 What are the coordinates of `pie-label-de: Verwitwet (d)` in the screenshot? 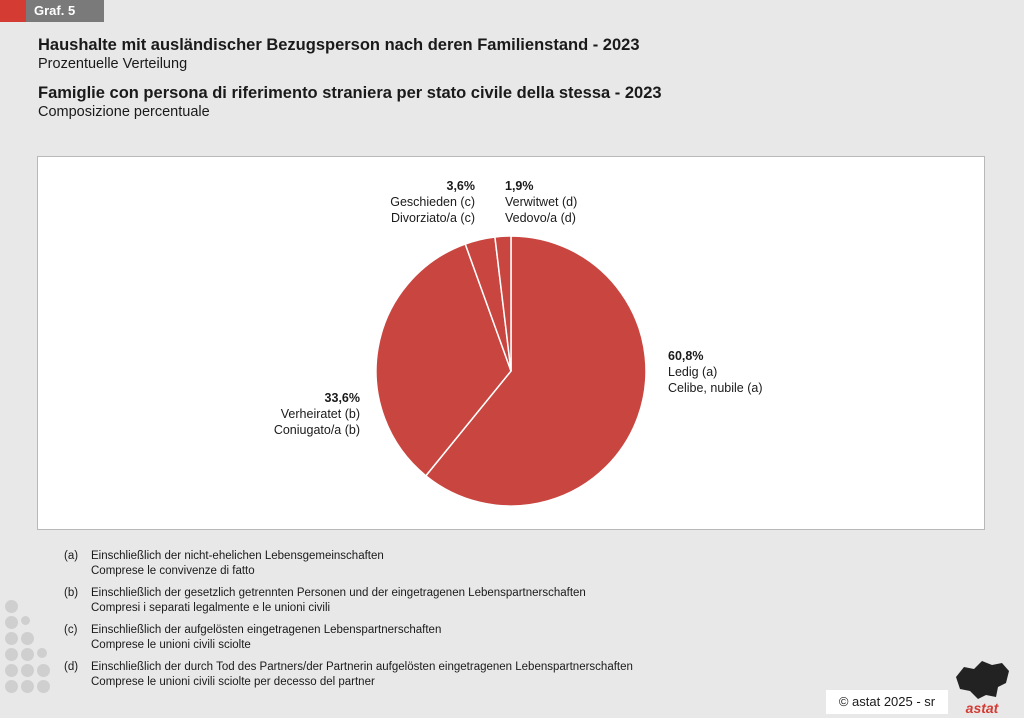 It's located at (541, 202).